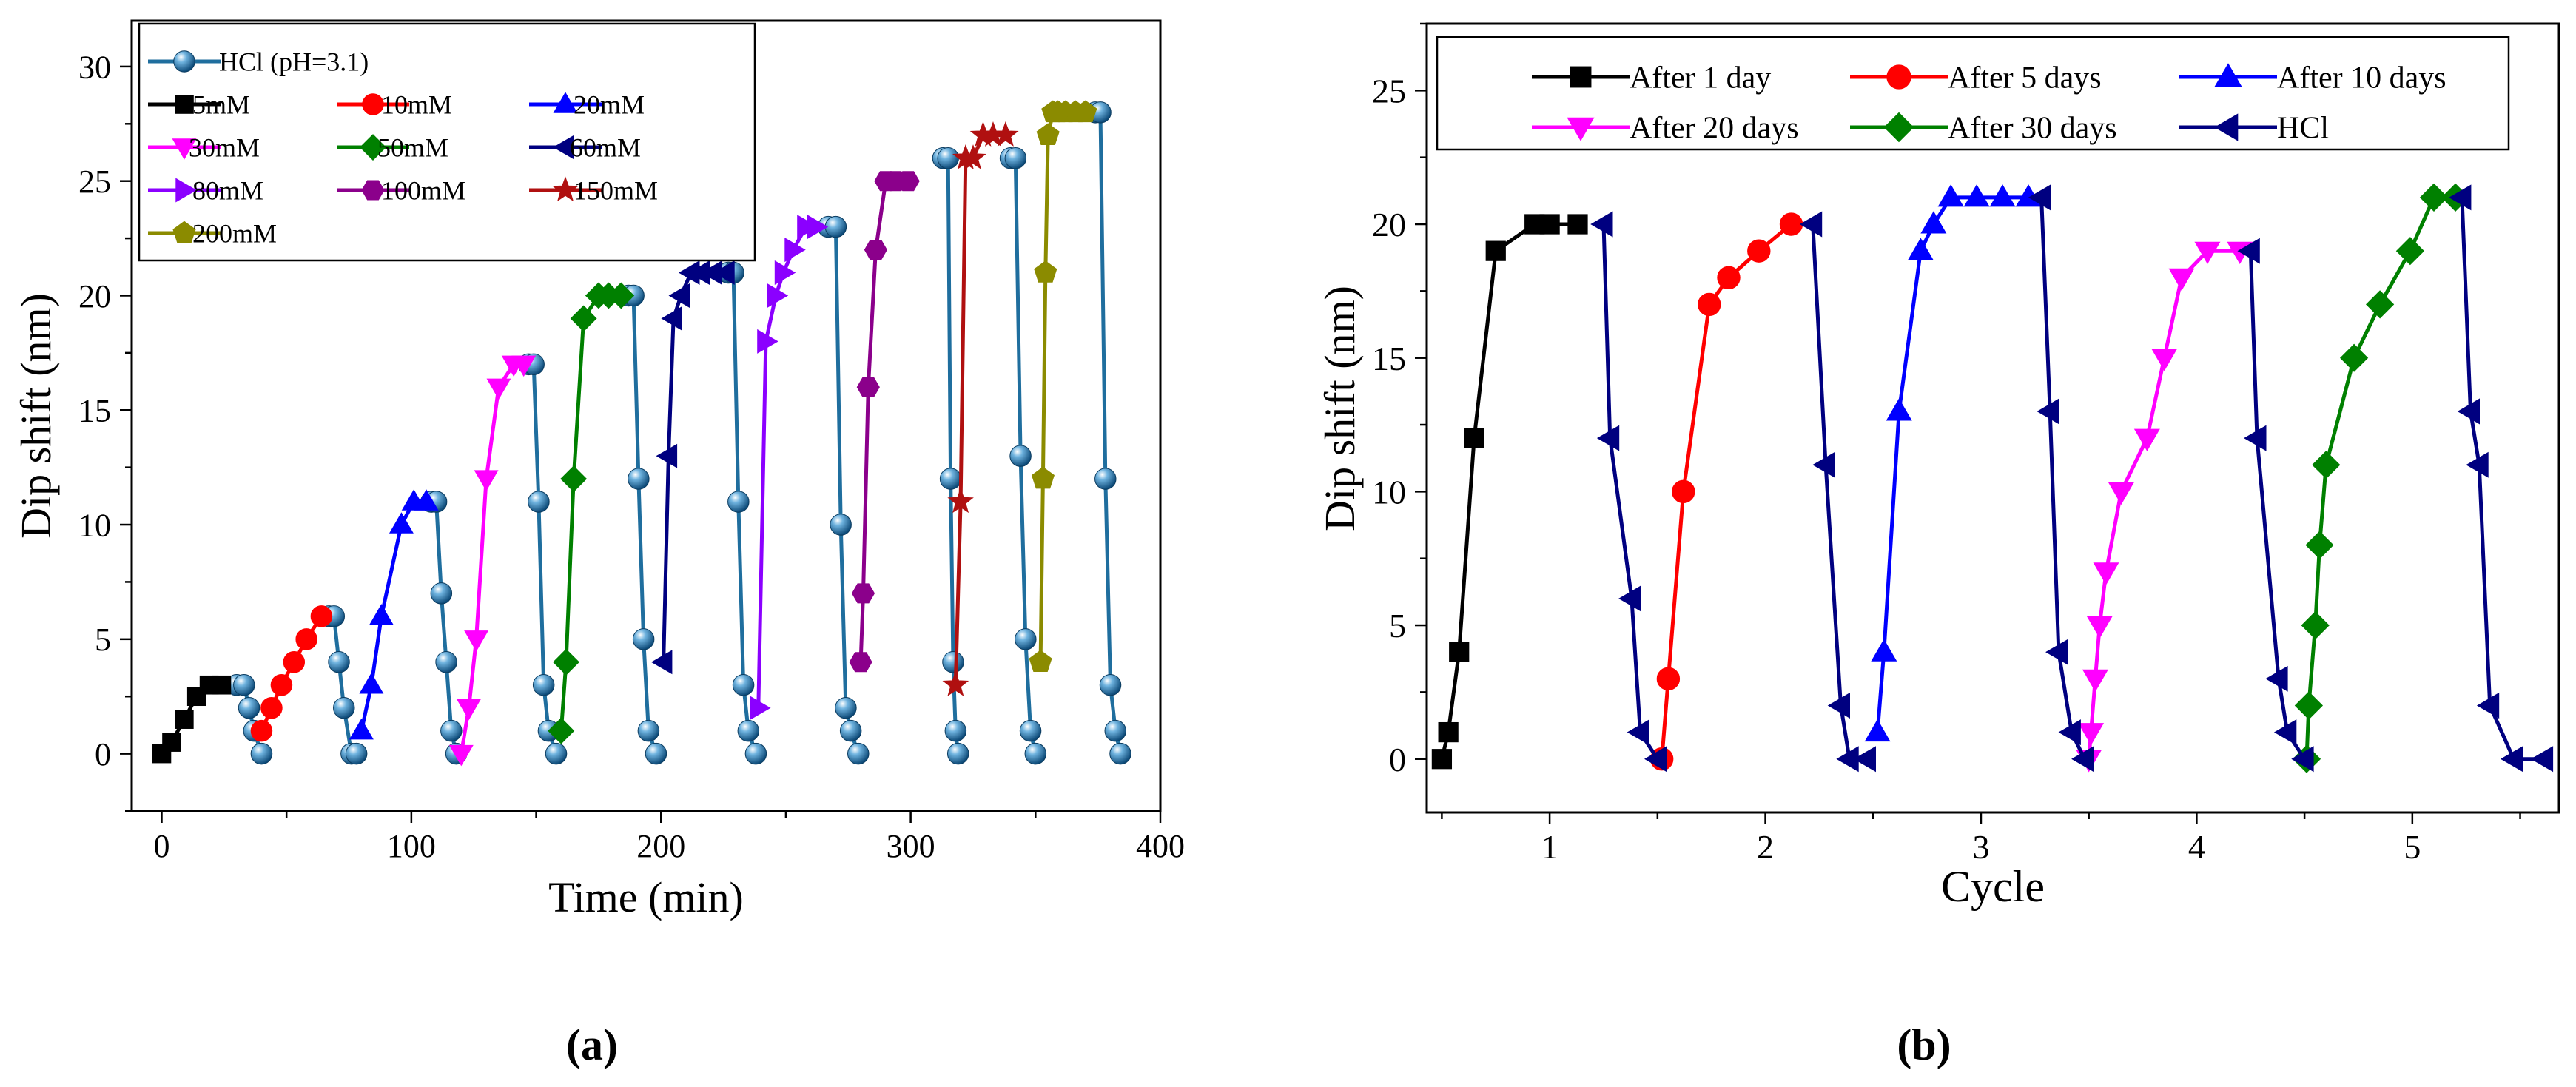 The width and height of the screenshot is (2576, 1087). Describe the element at coordinates (760, 708) in the screenshot. I see `data-point-80mm` at that location.